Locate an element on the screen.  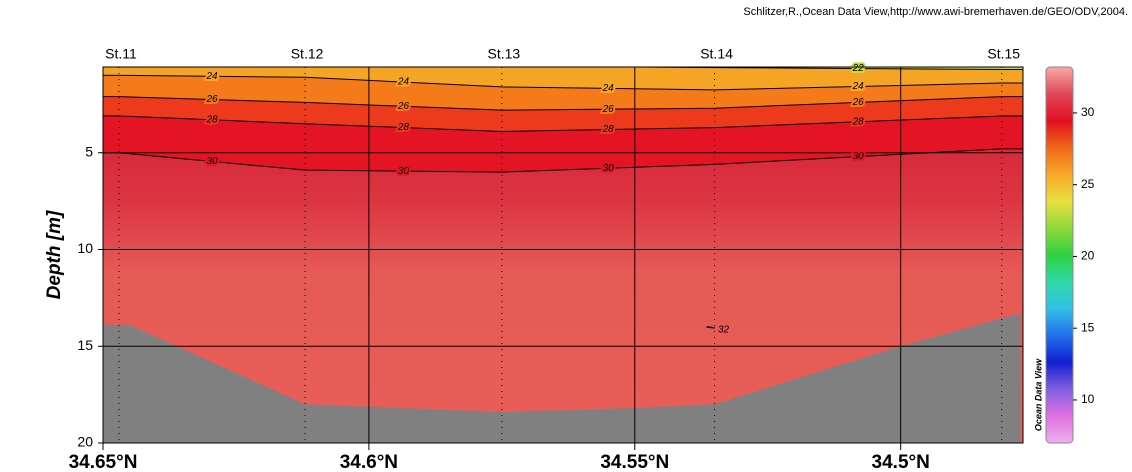
x-tick-label: 34.6°N is located at coordinates (369, 462).